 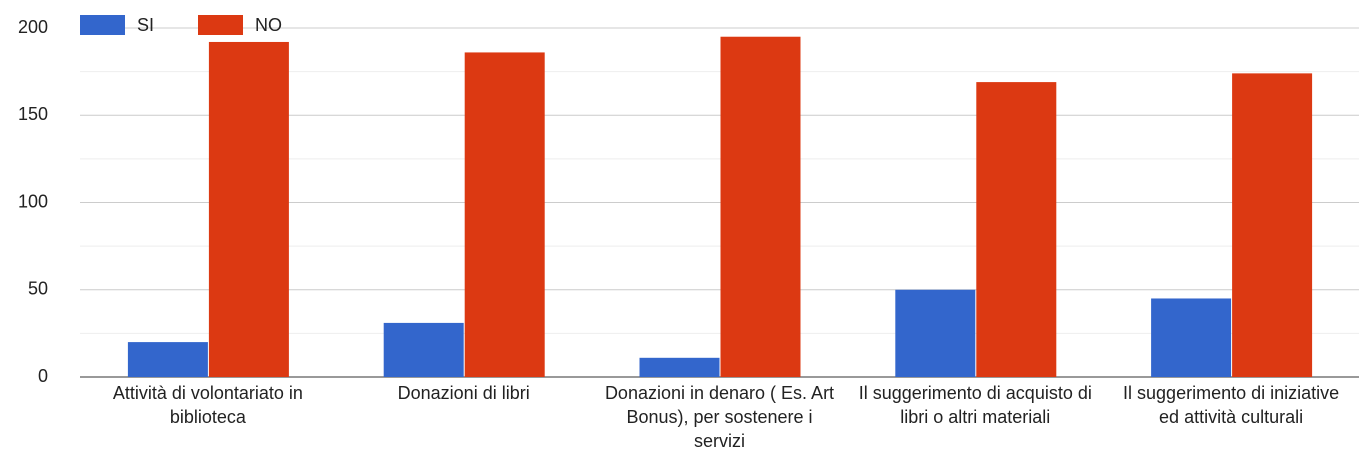 I want to click on legend-label: NO, so click(x=268, y=25).